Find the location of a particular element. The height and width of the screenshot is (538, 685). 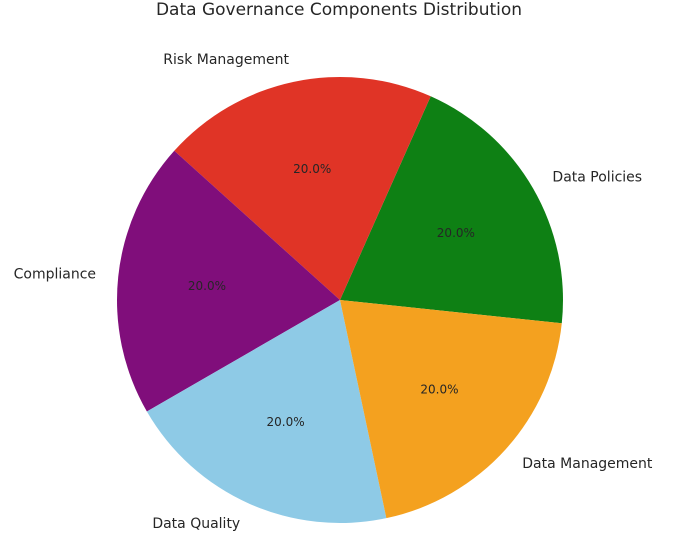

percent-label-risk-management: 20.0% is located at coordinates (312, 169).